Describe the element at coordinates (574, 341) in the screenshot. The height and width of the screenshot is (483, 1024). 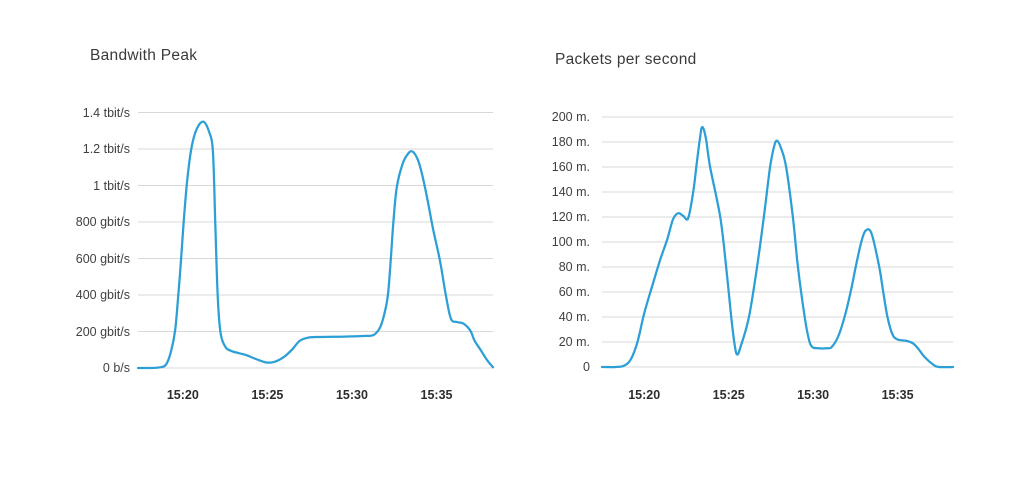
I see `y-tick-label: 20 m.` at that location.